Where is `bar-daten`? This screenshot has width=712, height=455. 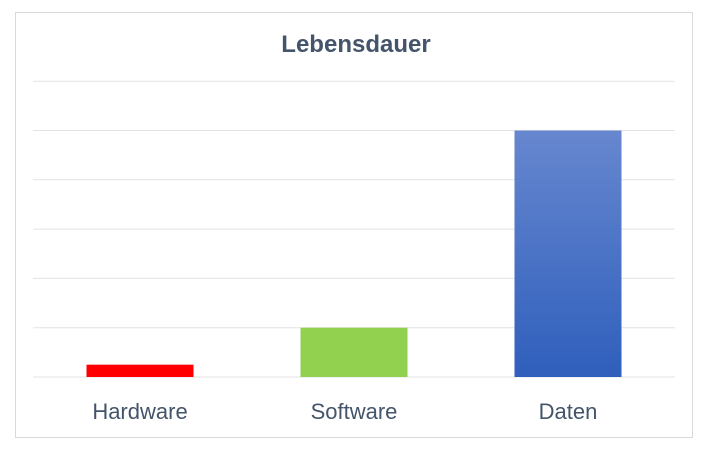
bar-daten is located at coordinates (568, 253).